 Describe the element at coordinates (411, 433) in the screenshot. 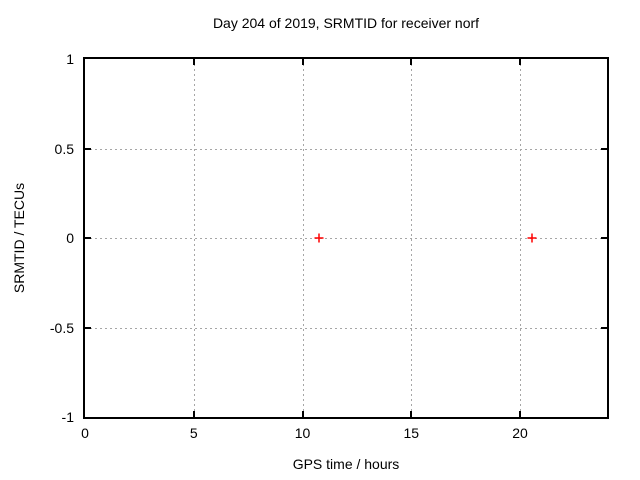

I see `x-tick-label: 15` at that location.